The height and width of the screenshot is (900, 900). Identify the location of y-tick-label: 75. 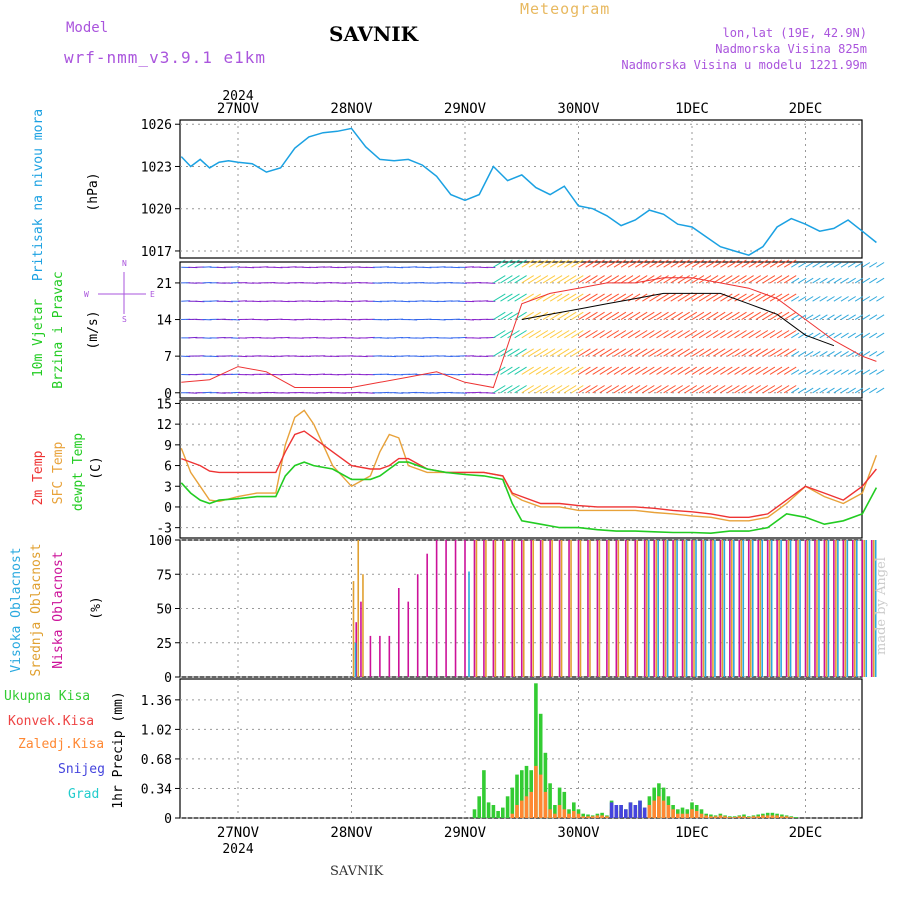
(164, 575).